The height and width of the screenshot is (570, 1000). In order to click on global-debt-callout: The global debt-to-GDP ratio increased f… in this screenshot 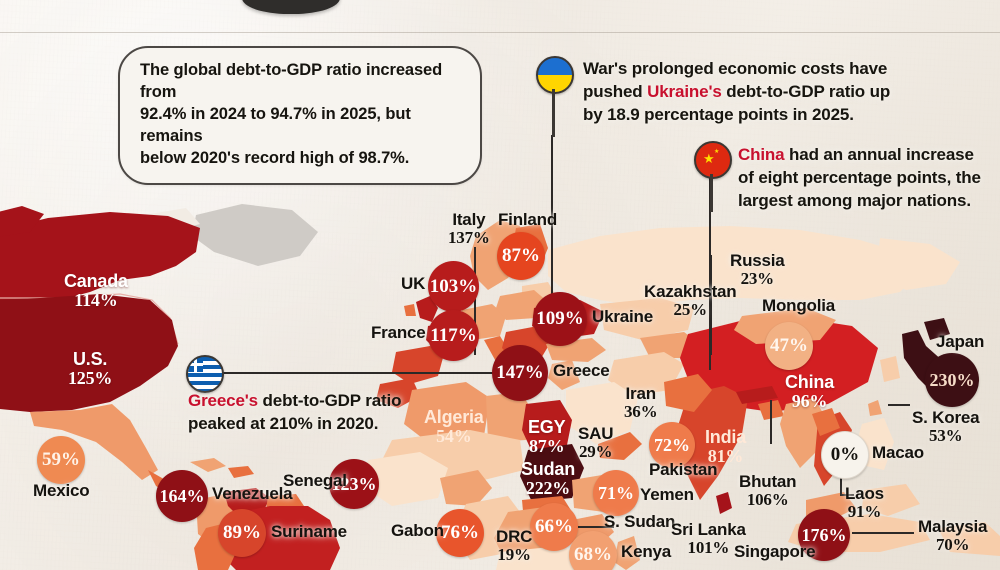, I will do `click(300, 115)`.